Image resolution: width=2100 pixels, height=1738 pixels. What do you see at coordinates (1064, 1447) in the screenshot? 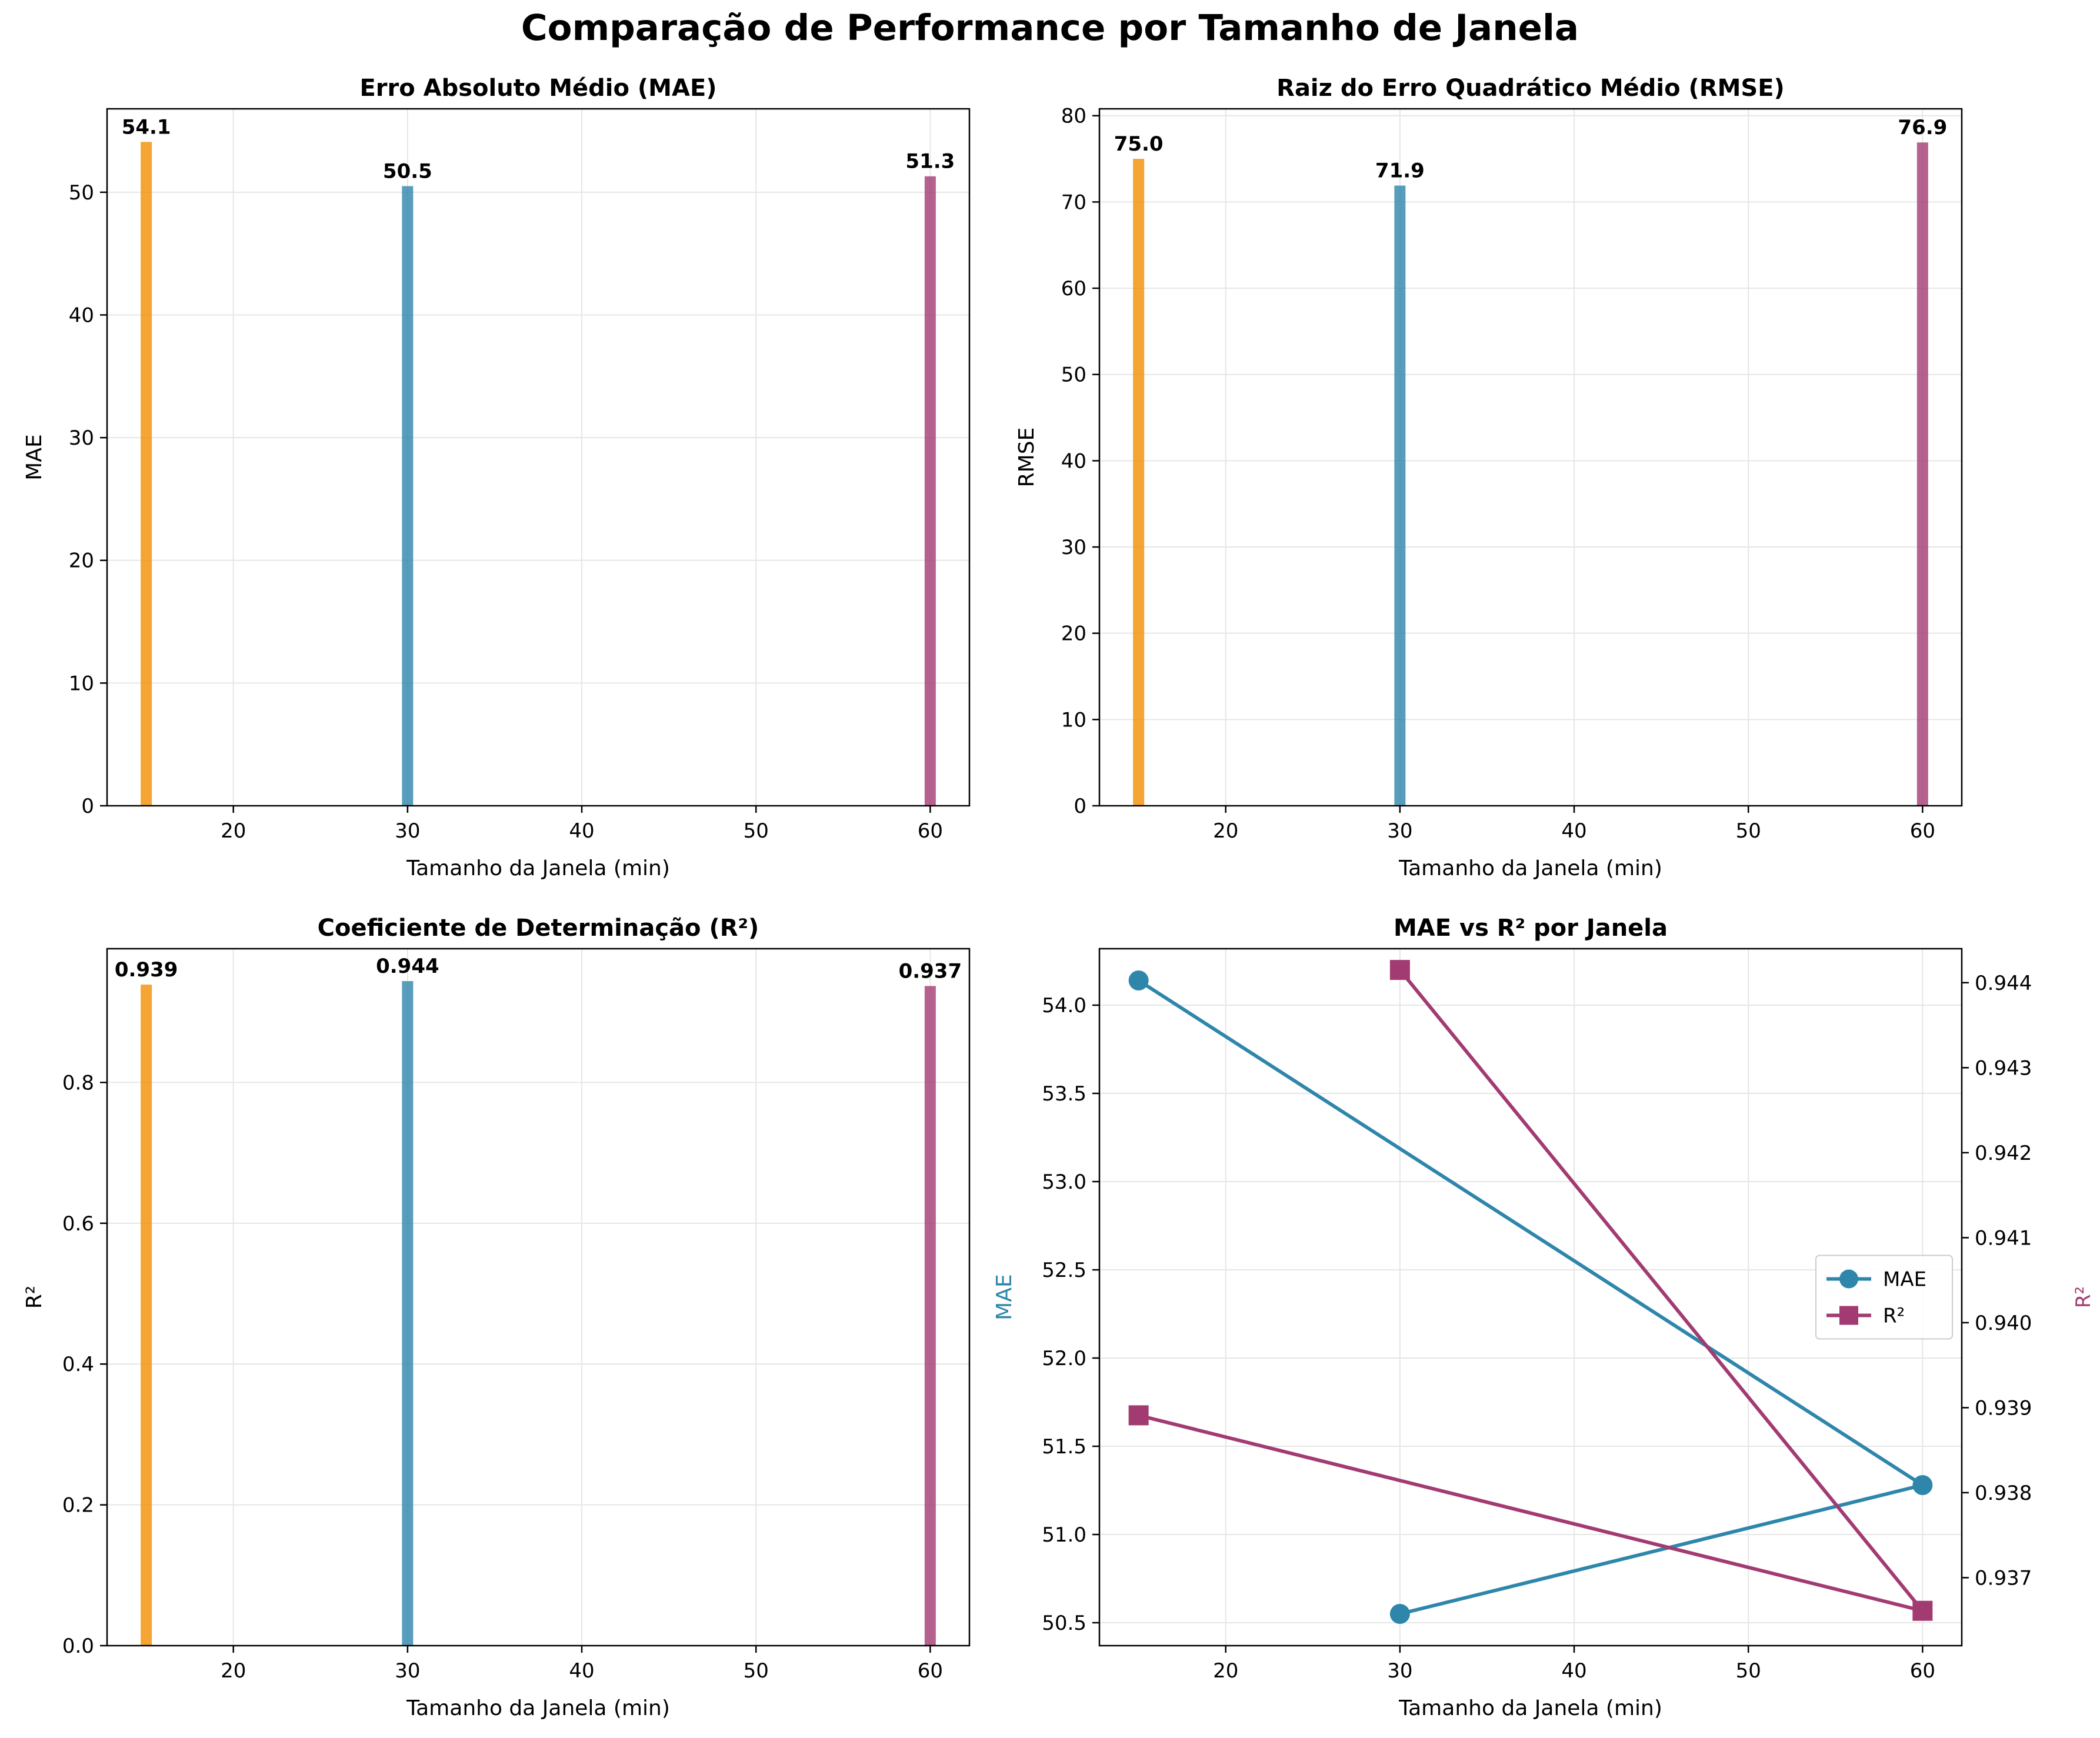
I see `ytick-label: 51.5` at bounding box center [1064, 1447].